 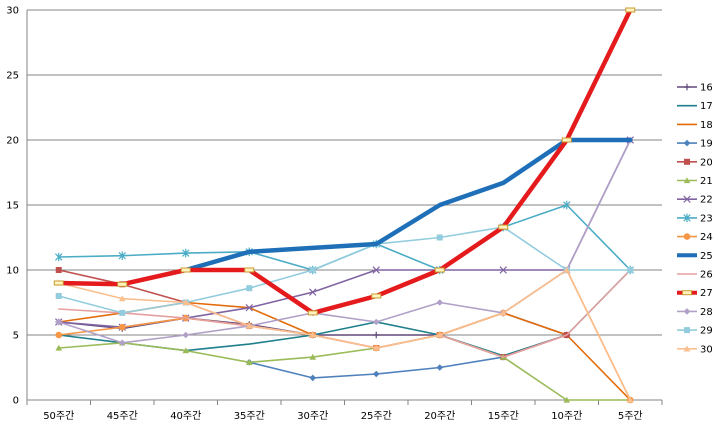 What do you see at coordinates (12, 271) in the screenshot?
I see `y-tick-label: 10` at bounding box center [12, 271].